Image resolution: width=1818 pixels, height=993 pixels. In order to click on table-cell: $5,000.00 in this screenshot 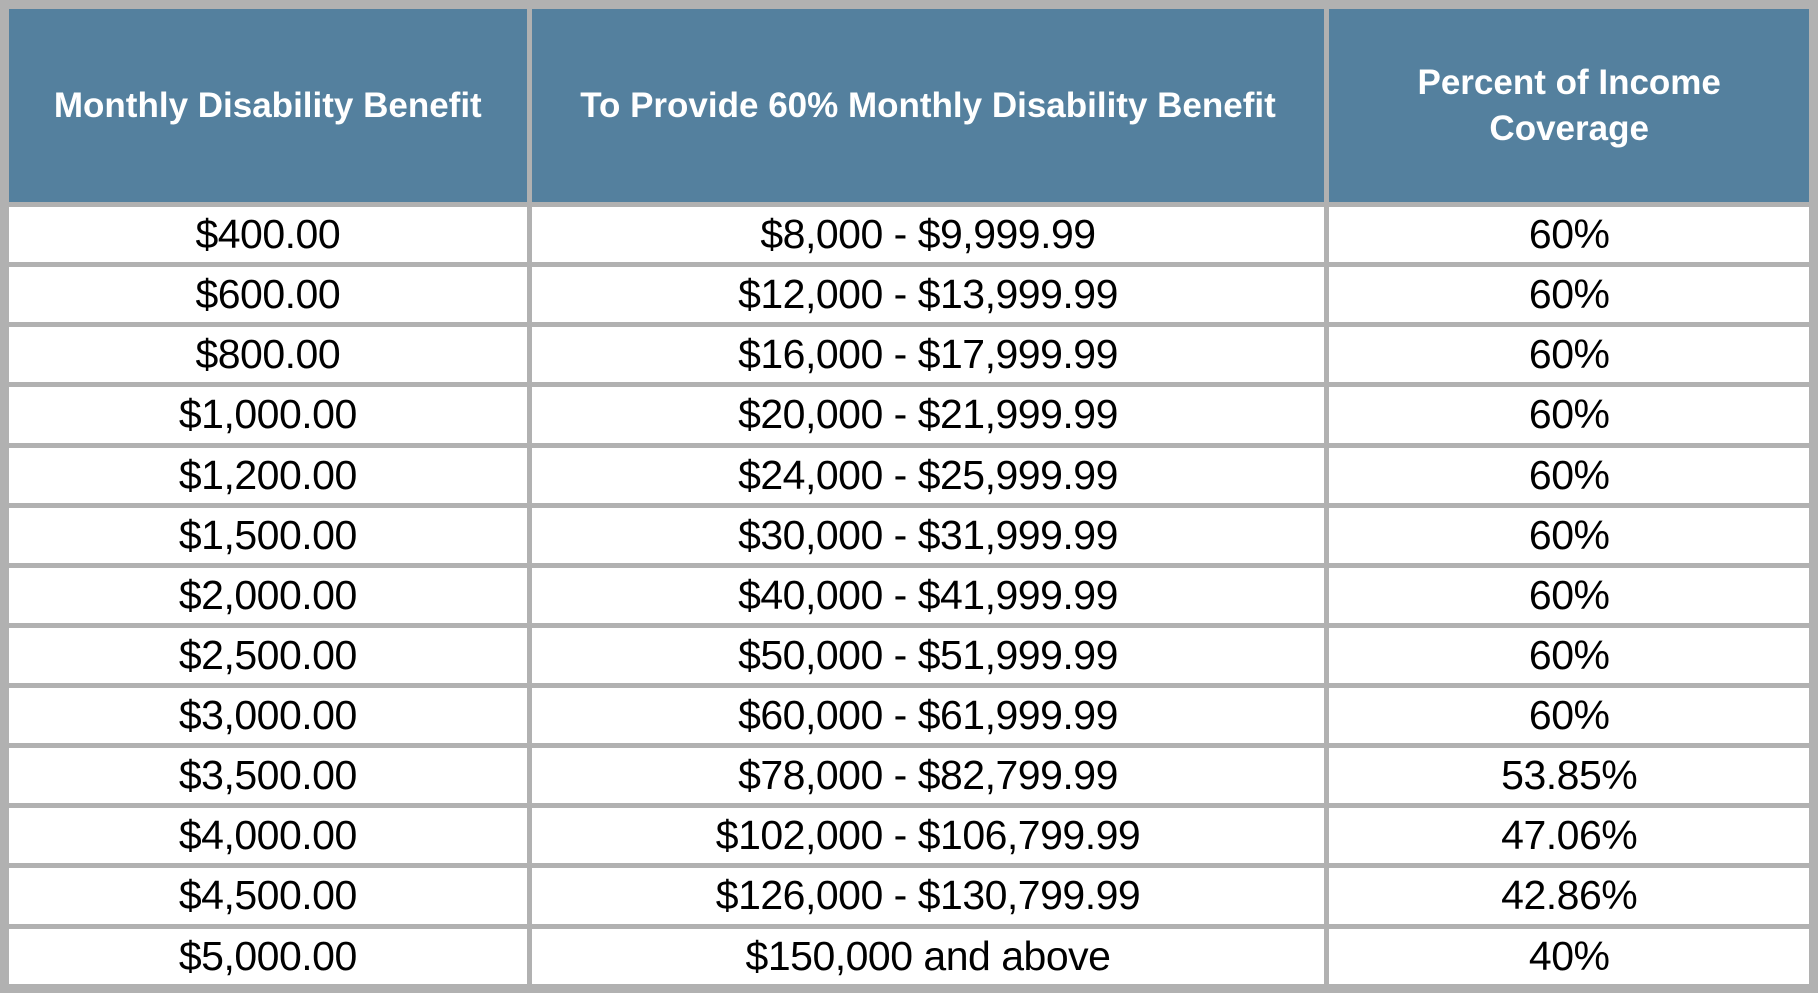, I will do `click(267, 957)`.